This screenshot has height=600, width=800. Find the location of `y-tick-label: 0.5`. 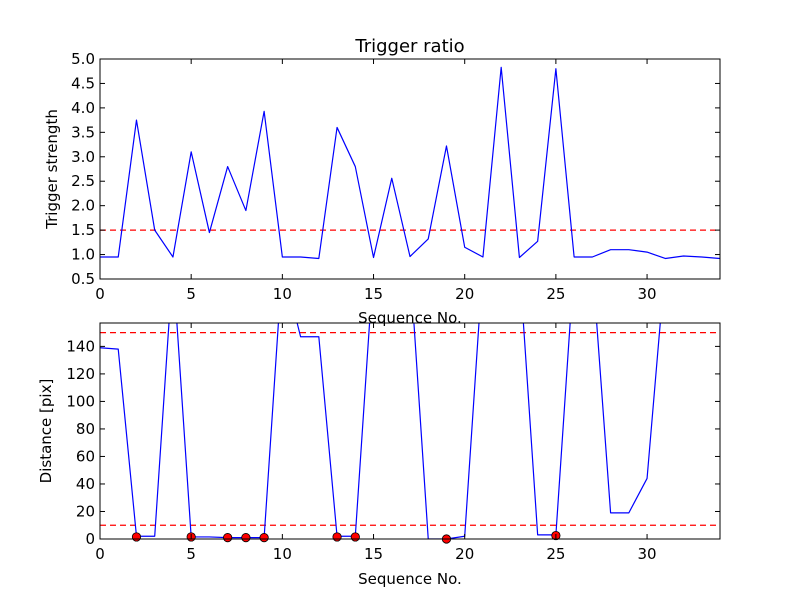

y-tick-label: 0.5 is located at coordinates (83, 279).